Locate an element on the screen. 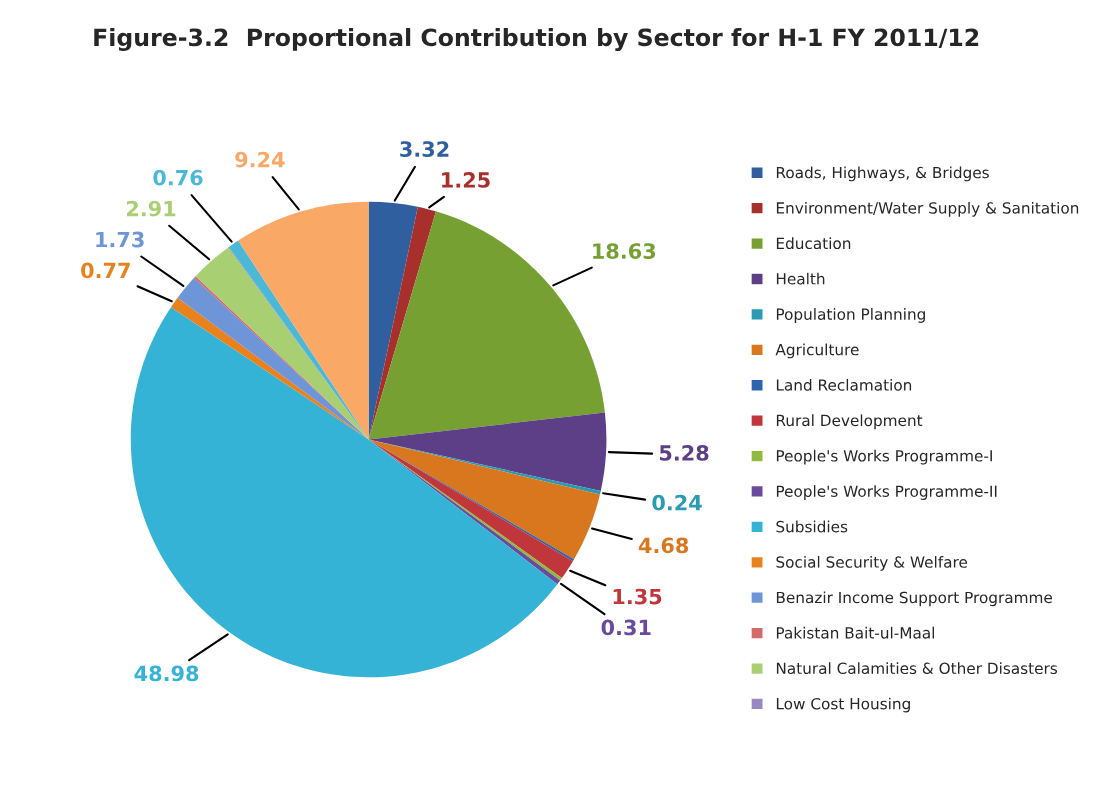 The width and height of the screenshot is (1117, 799). data-label: 1.25 is located at coordinates (466, 180).